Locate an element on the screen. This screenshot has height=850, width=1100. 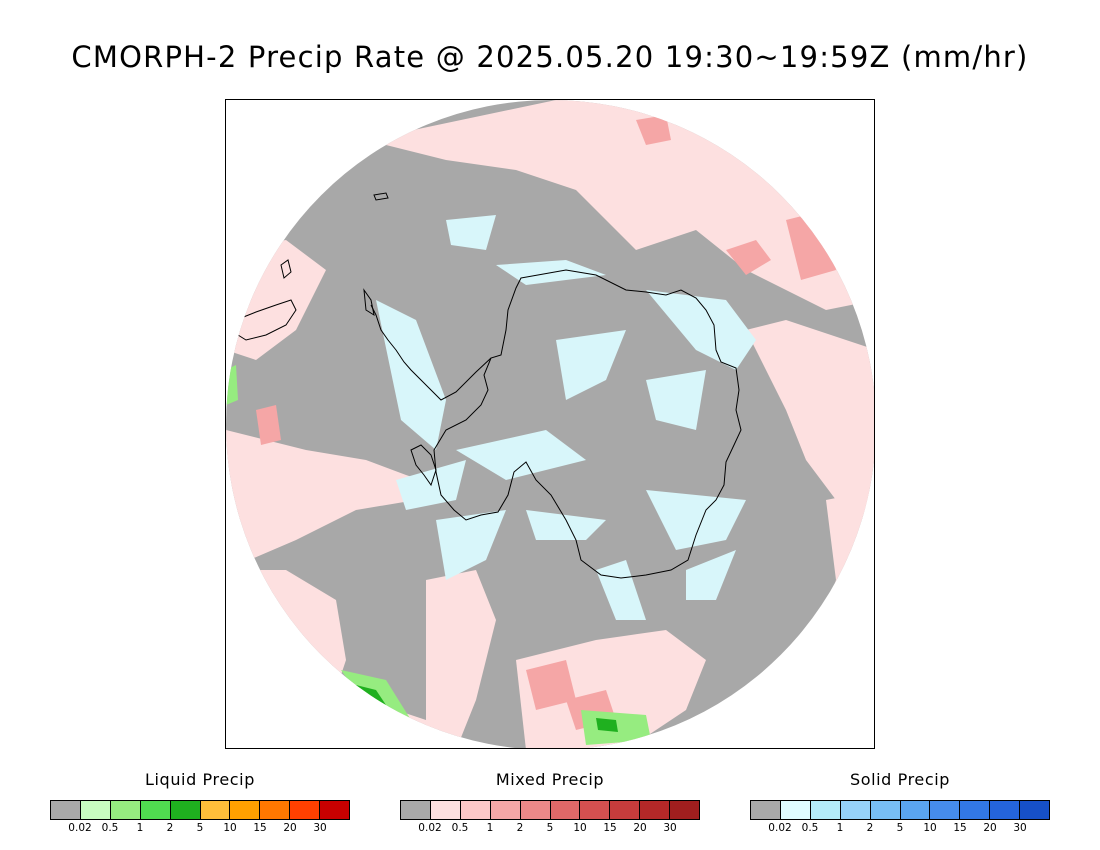
liquid-precip-moderate is located at coordinates (487, 708).